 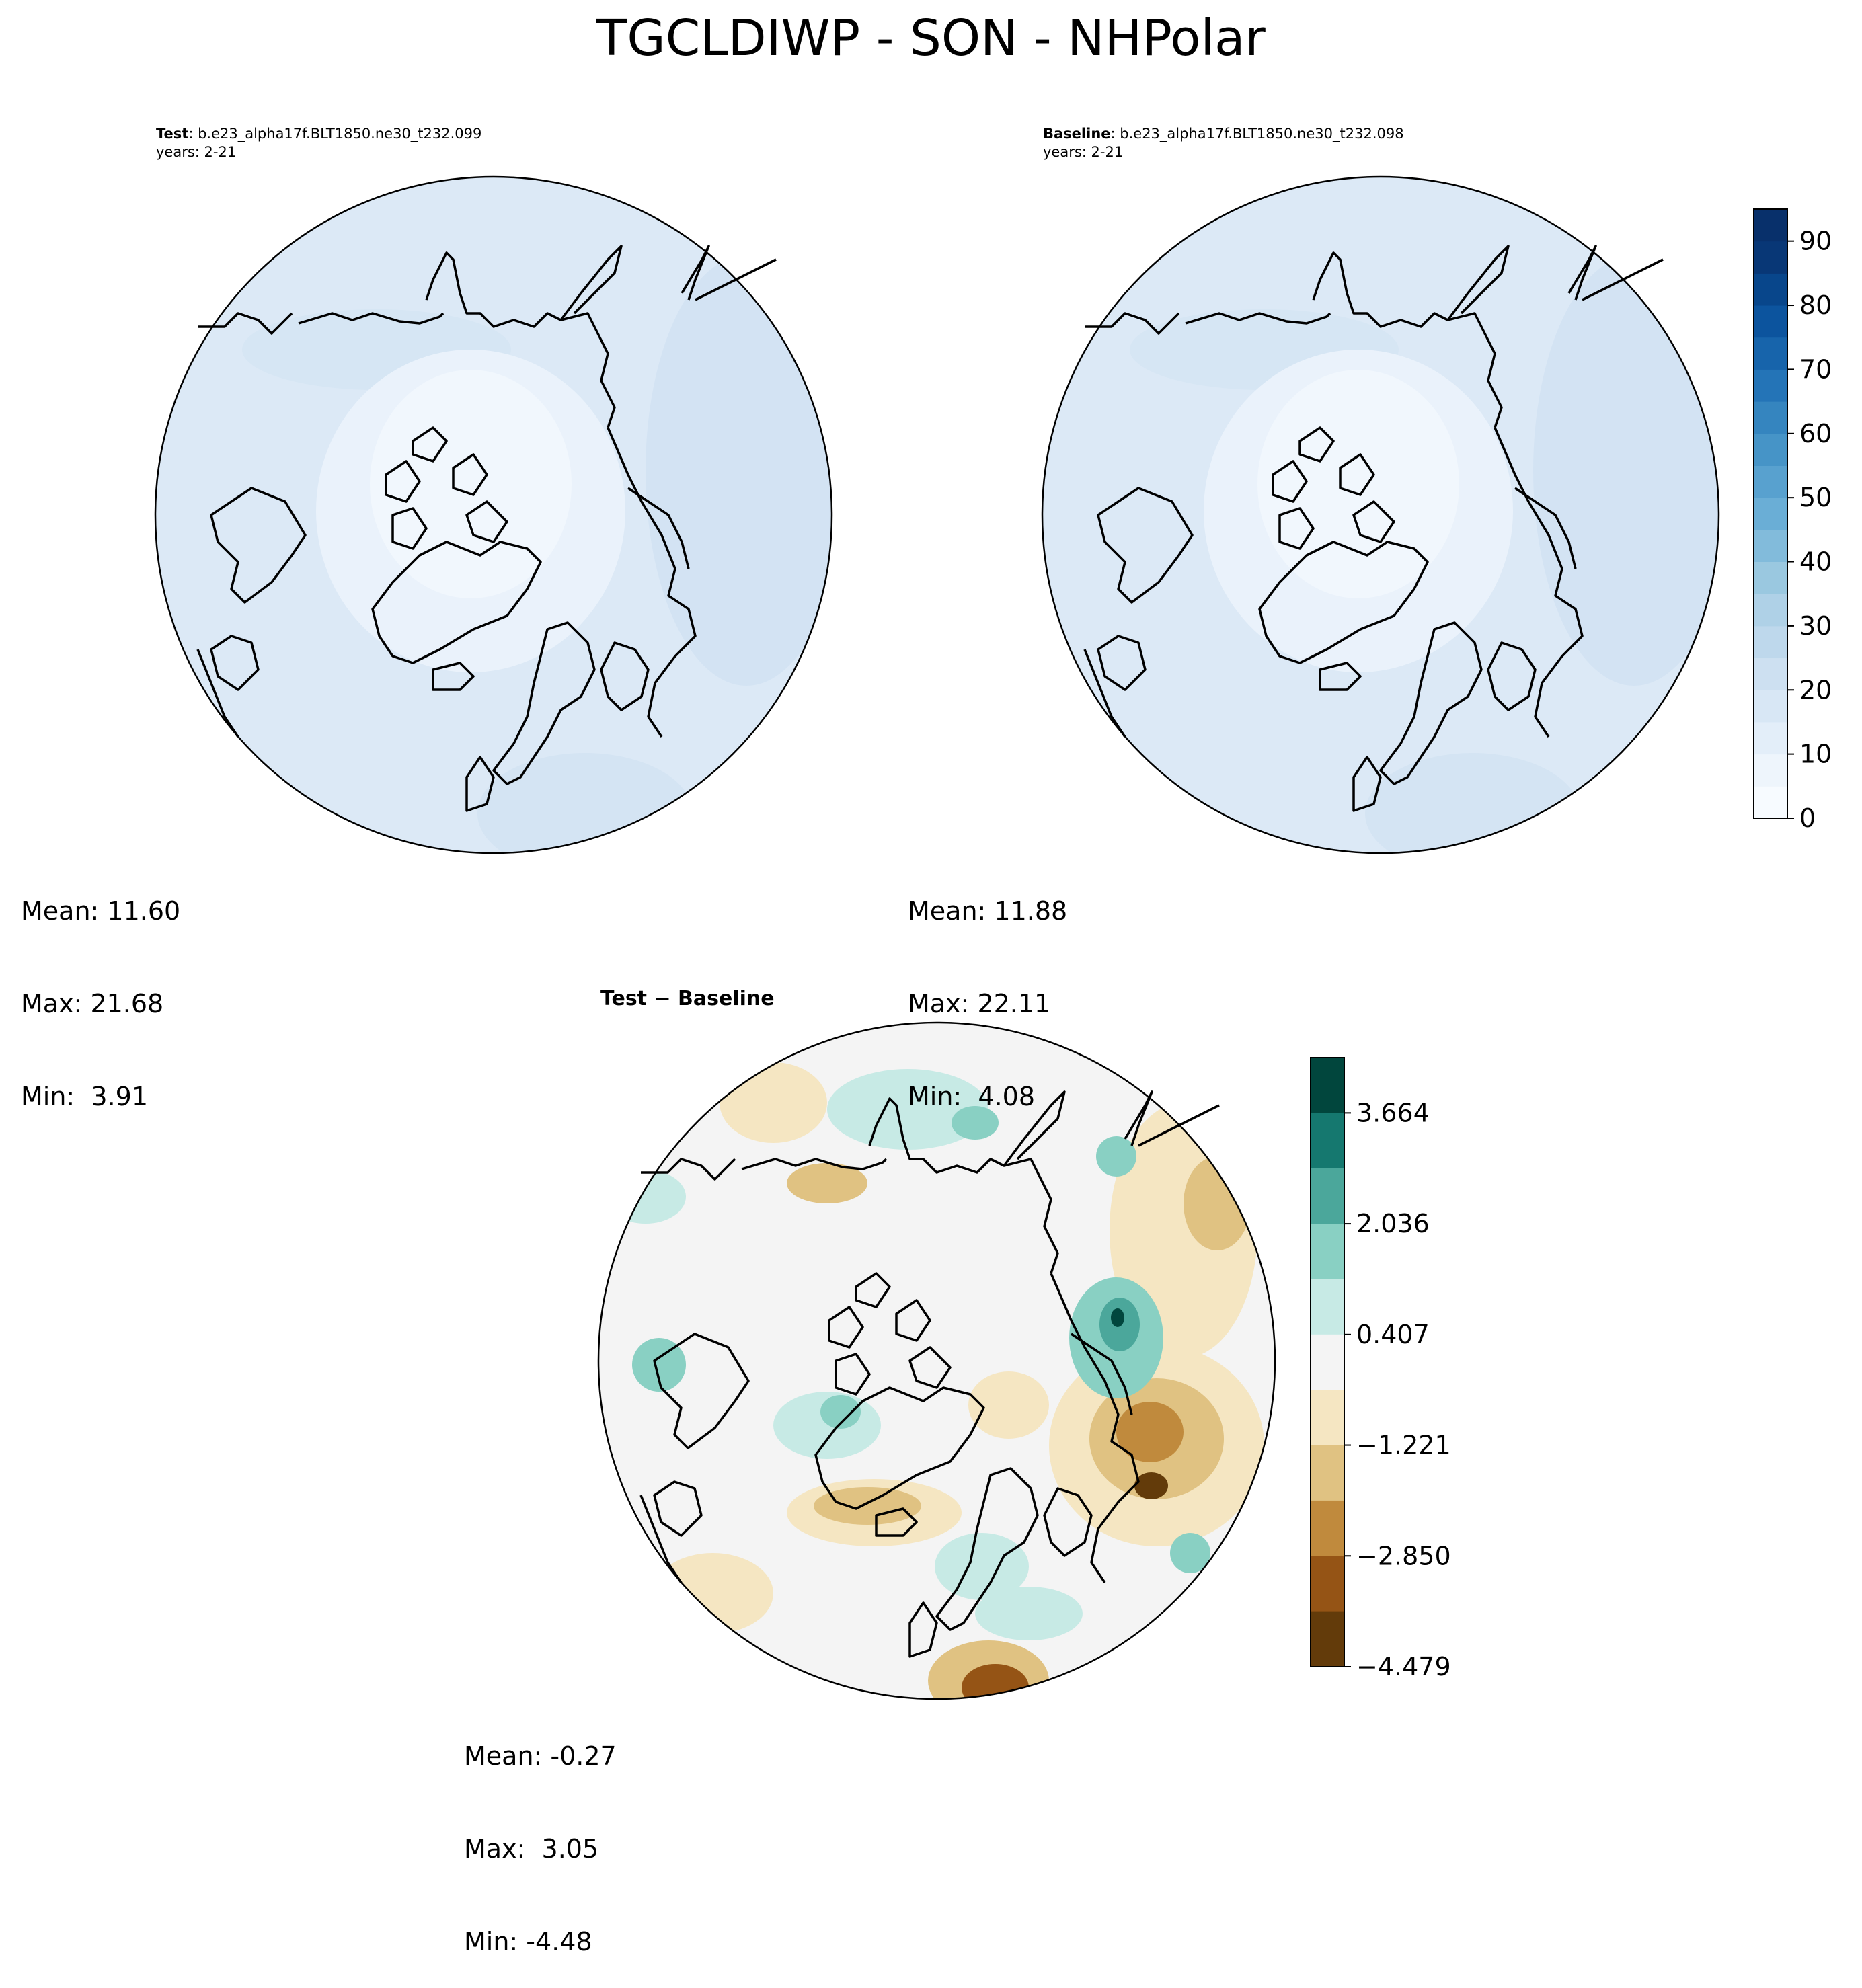 What do you see at coordinates (1815, 626) in the screenshot?
I see `field-colorbar-tick-label: 30` at bounding box center [1815, 626].